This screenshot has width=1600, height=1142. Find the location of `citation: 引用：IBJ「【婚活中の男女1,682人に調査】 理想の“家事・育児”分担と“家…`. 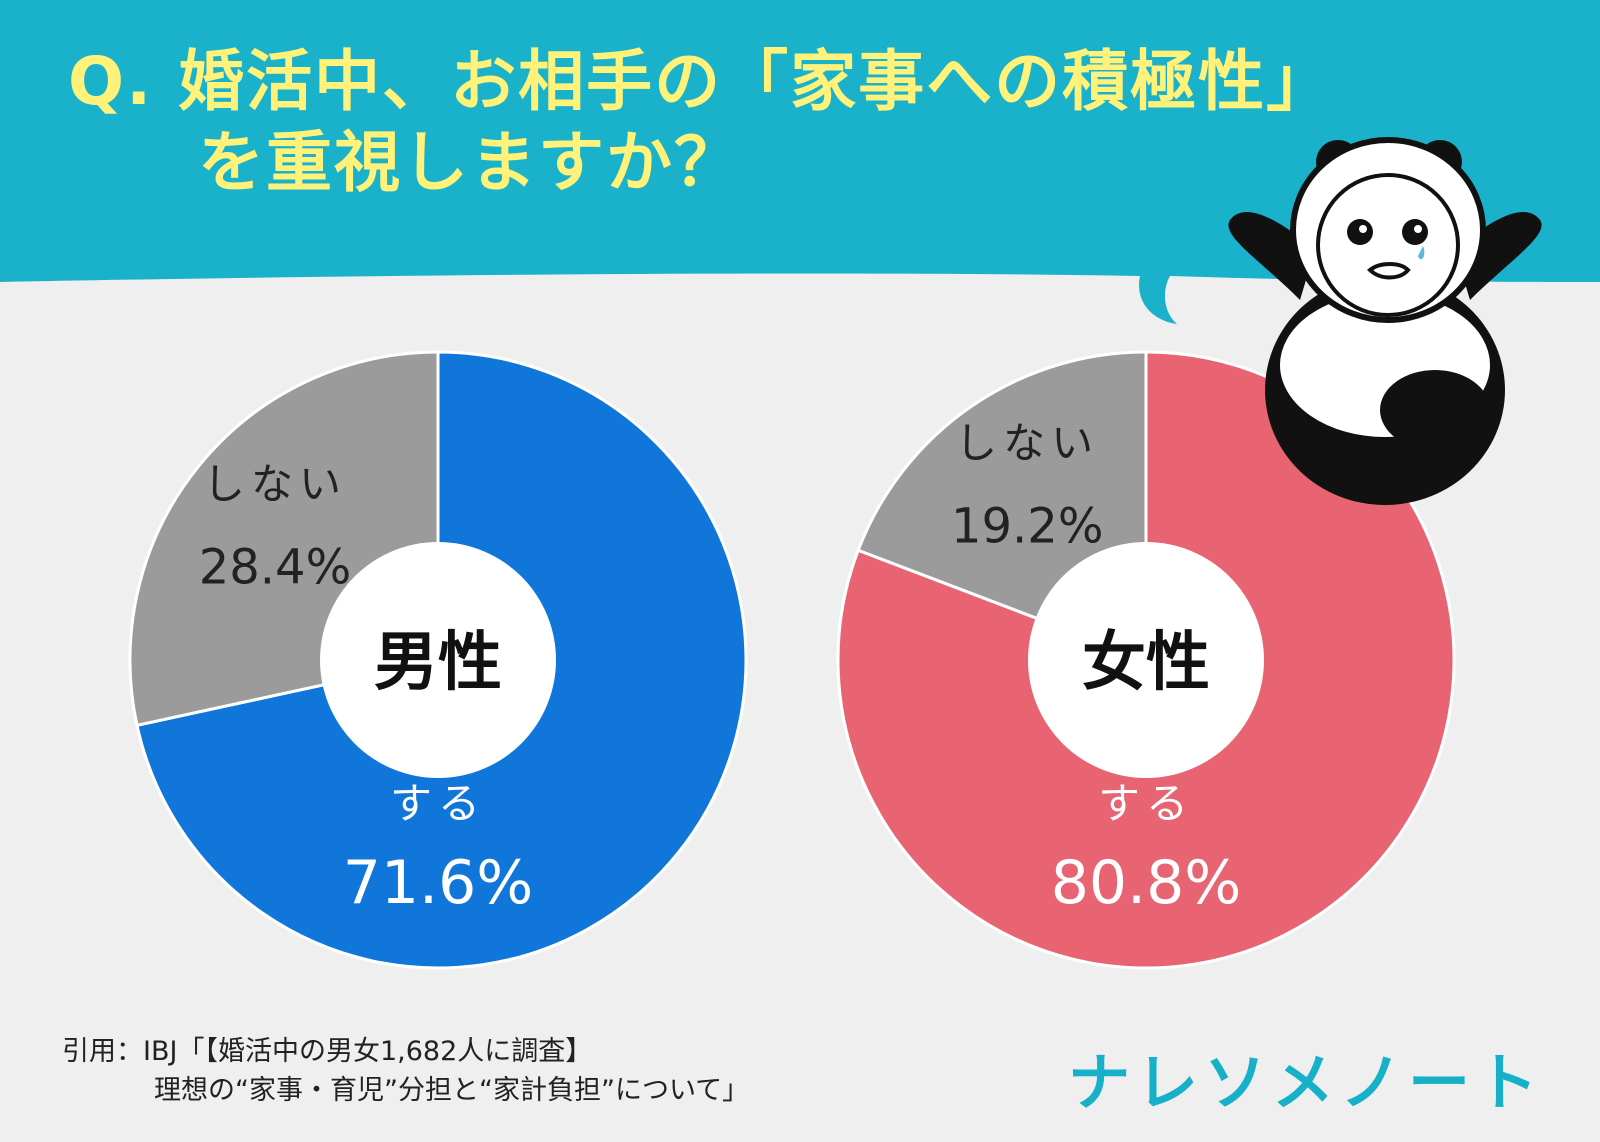

citation: 引用：IBJ「【婚活中の男女1,682人に調査】 理想の“家事・育児”分担と“家… is located at coordinates (405, 1071).